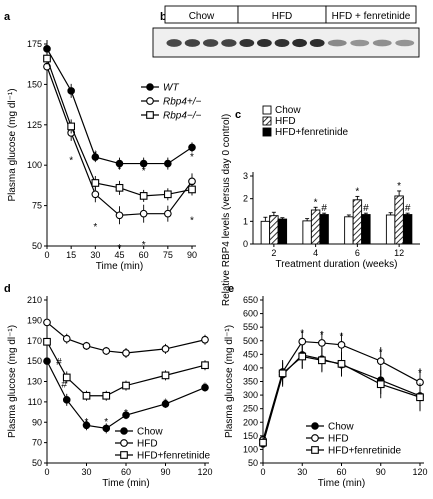  I want to click on legend-label-wt: WT, so click(171, 88).